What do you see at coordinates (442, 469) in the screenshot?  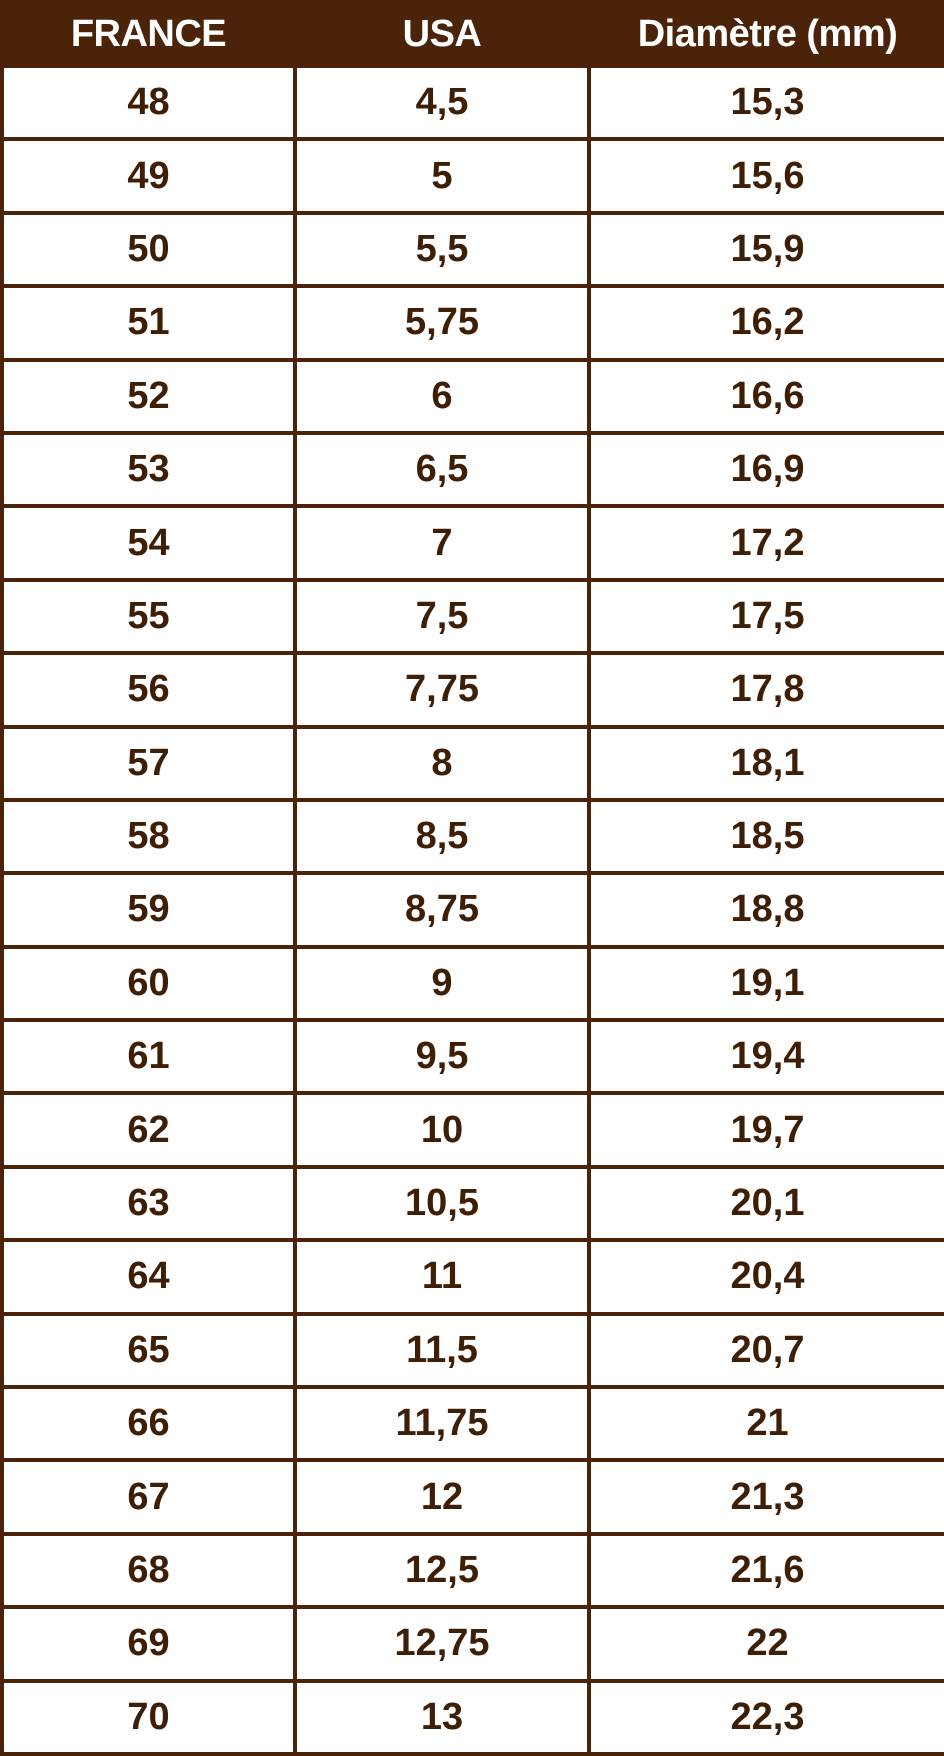 I see `cell-usa: 6,5` at bounding box center [442, 469].